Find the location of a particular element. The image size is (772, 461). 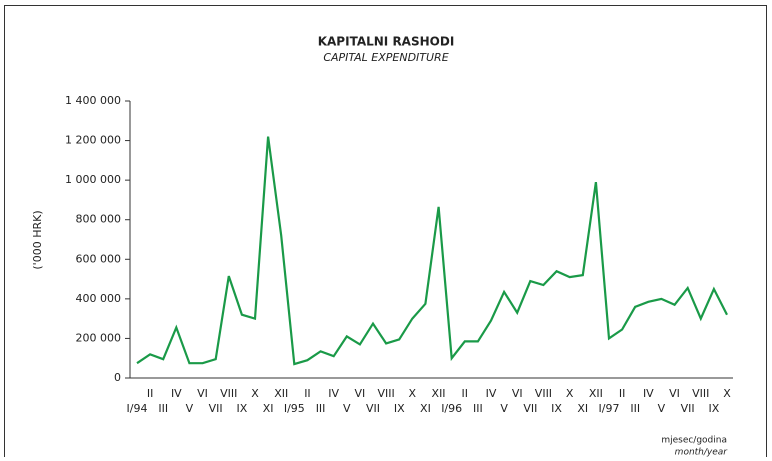

y-axis-label: ('000 HRK) is located at coordinates (37, 239).